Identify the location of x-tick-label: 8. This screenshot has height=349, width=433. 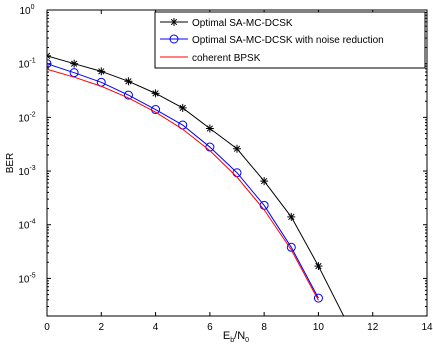
(264, 327).